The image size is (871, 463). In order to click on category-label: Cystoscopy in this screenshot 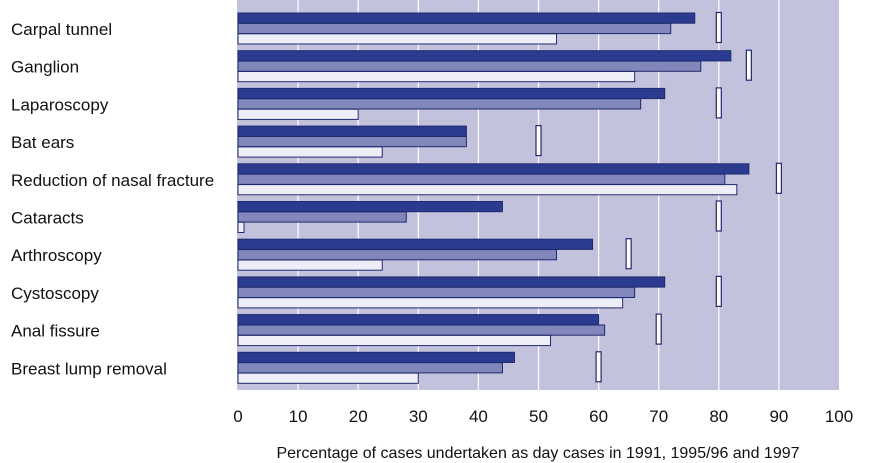, I will do `click(55, 293)`.